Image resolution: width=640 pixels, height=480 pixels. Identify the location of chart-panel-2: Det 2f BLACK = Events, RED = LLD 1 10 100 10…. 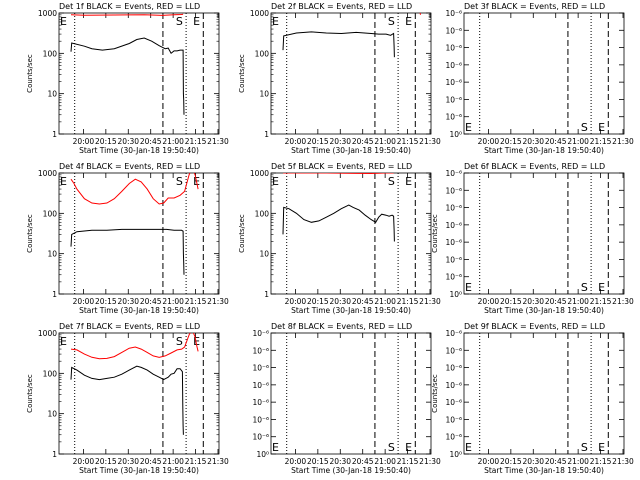
(339, 78).